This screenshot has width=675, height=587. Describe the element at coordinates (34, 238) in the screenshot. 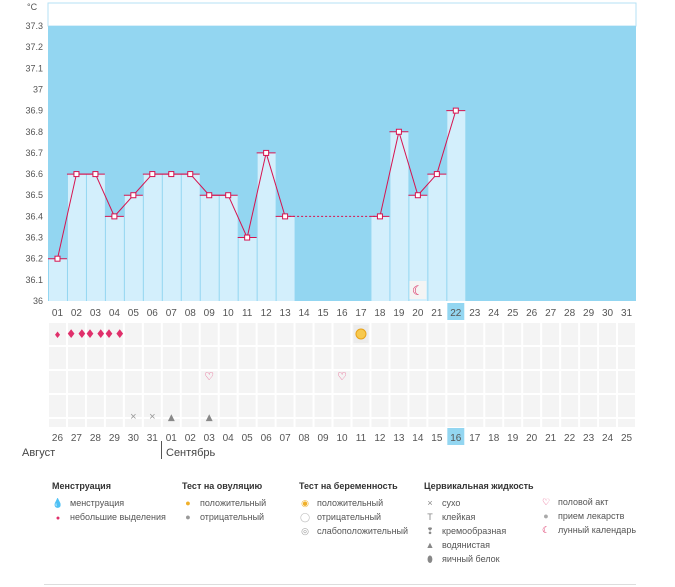

I see `y-tick-label: 36.3` at that location.